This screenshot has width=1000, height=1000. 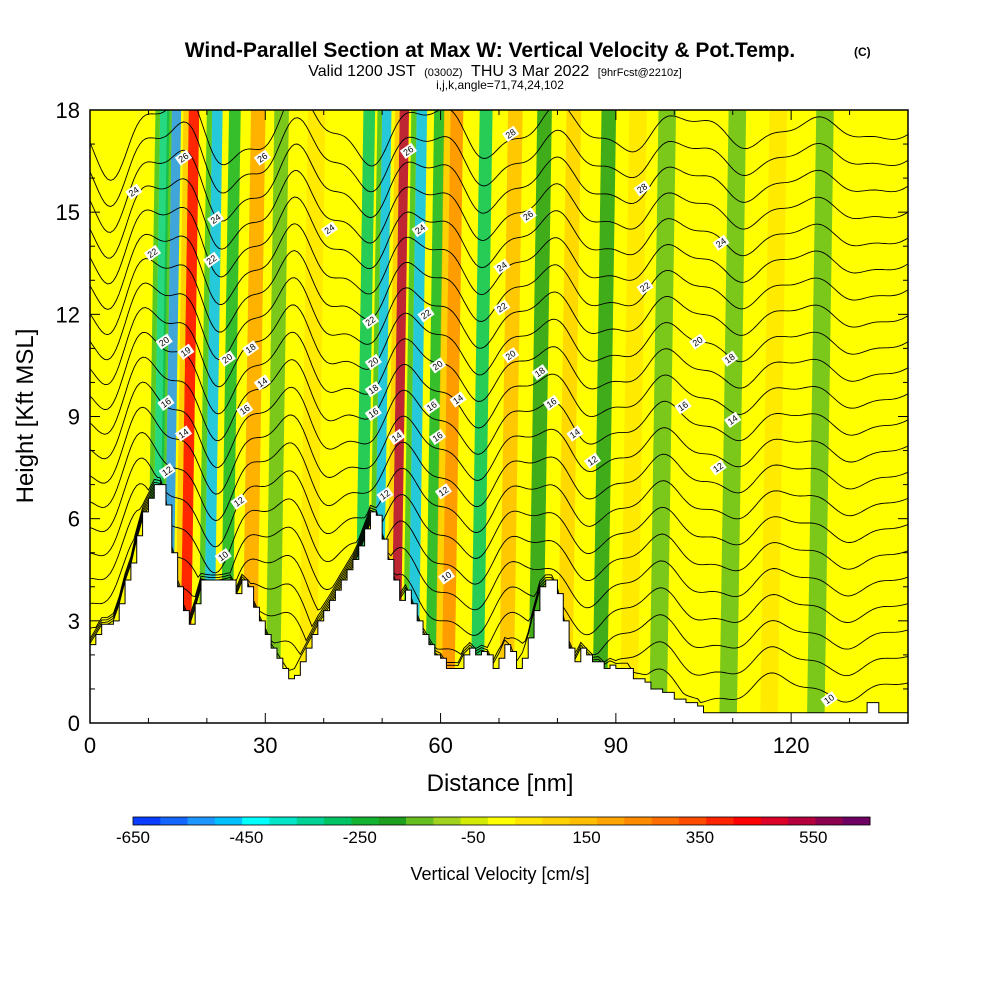 What do you see at coordinates (74, 417) in the screenshot?
I see `y-tick-label: 9` at bounding box center [74, 417].